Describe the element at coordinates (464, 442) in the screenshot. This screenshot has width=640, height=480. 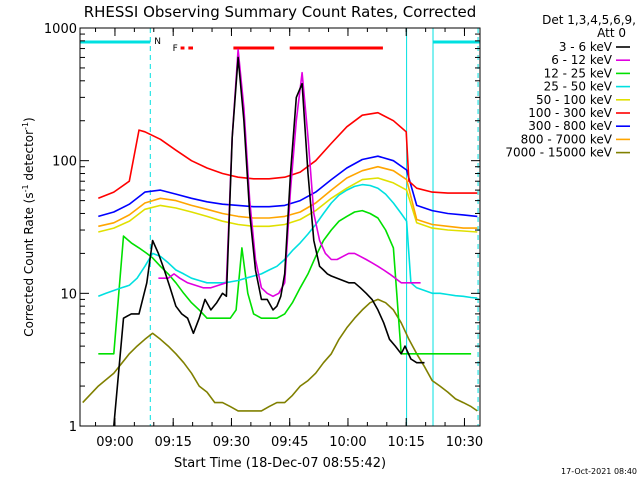
I see `x-tick-label: 10:30` at that location.